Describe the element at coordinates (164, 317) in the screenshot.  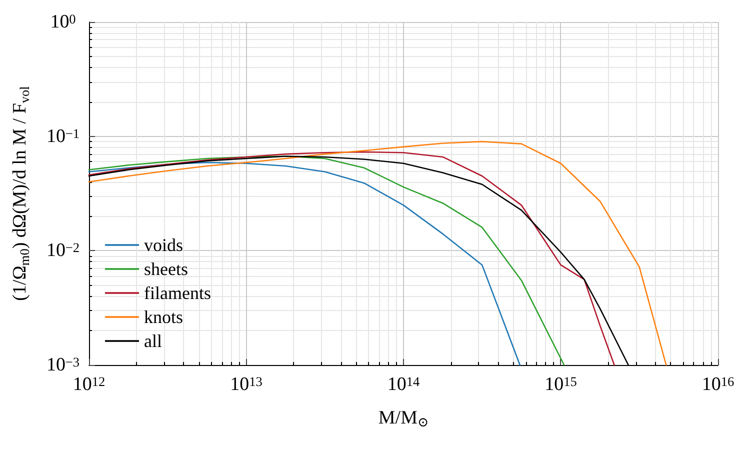
I see `legend-label: knots` at that location.